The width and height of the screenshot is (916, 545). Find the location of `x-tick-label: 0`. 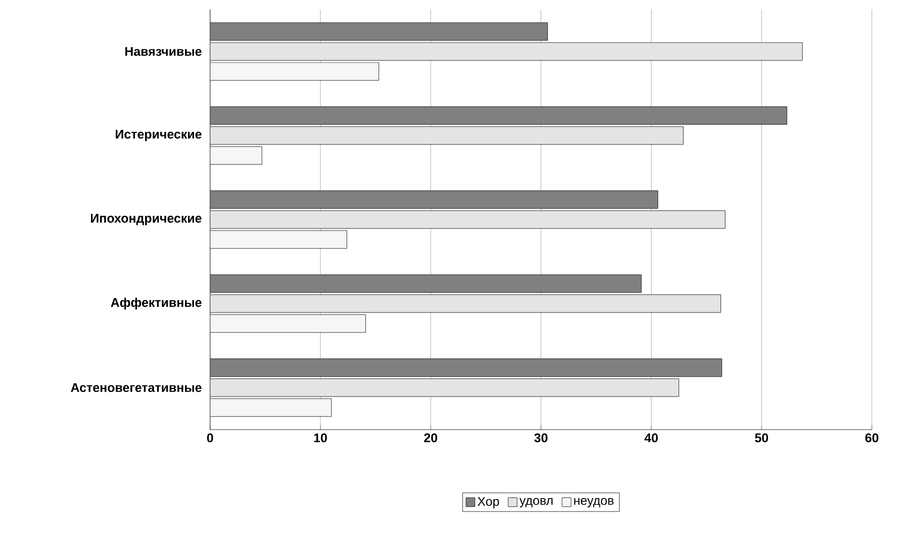

x-tick-label: 0 is located at coordinates (210, 437).